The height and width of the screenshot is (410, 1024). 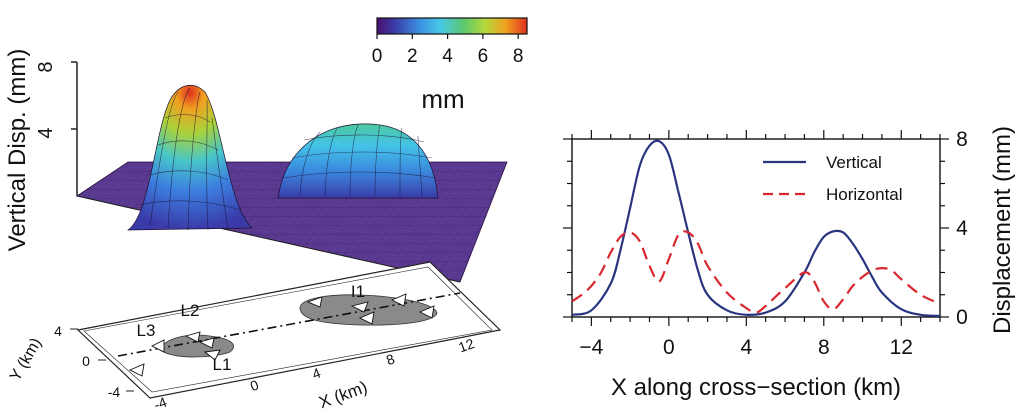 I want to click on y-tick-label: 8, so click(x=962, y=139).